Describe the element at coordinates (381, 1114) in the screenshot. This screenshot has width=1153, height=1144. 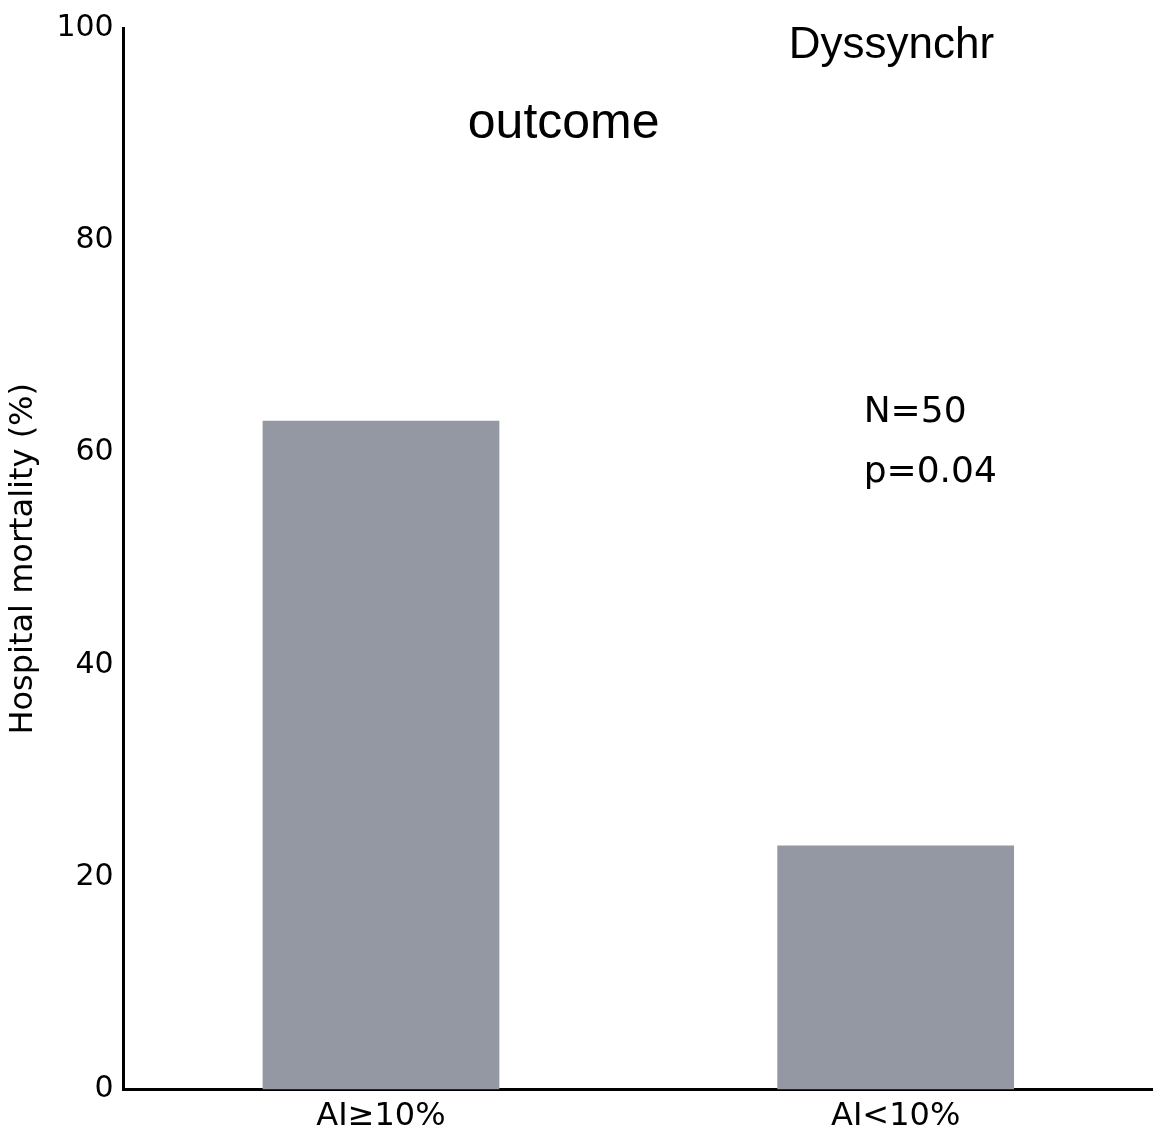
I see `x-tick-label: AI≥10%` at that location.